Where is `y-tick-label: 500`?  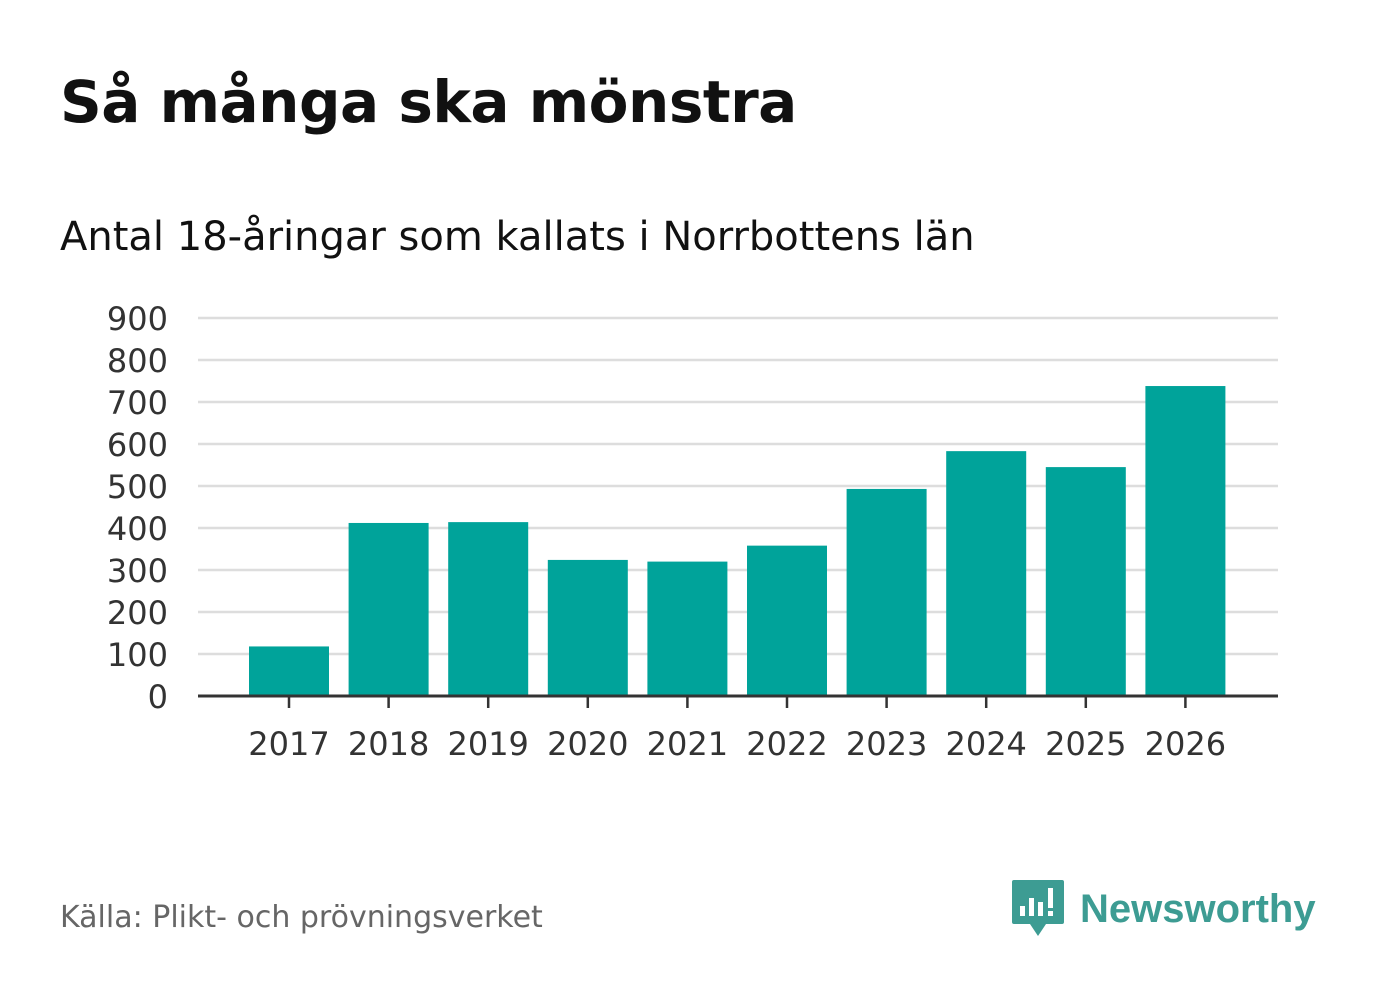
y-tick-label: 500 is located at coordinates (137, 487).